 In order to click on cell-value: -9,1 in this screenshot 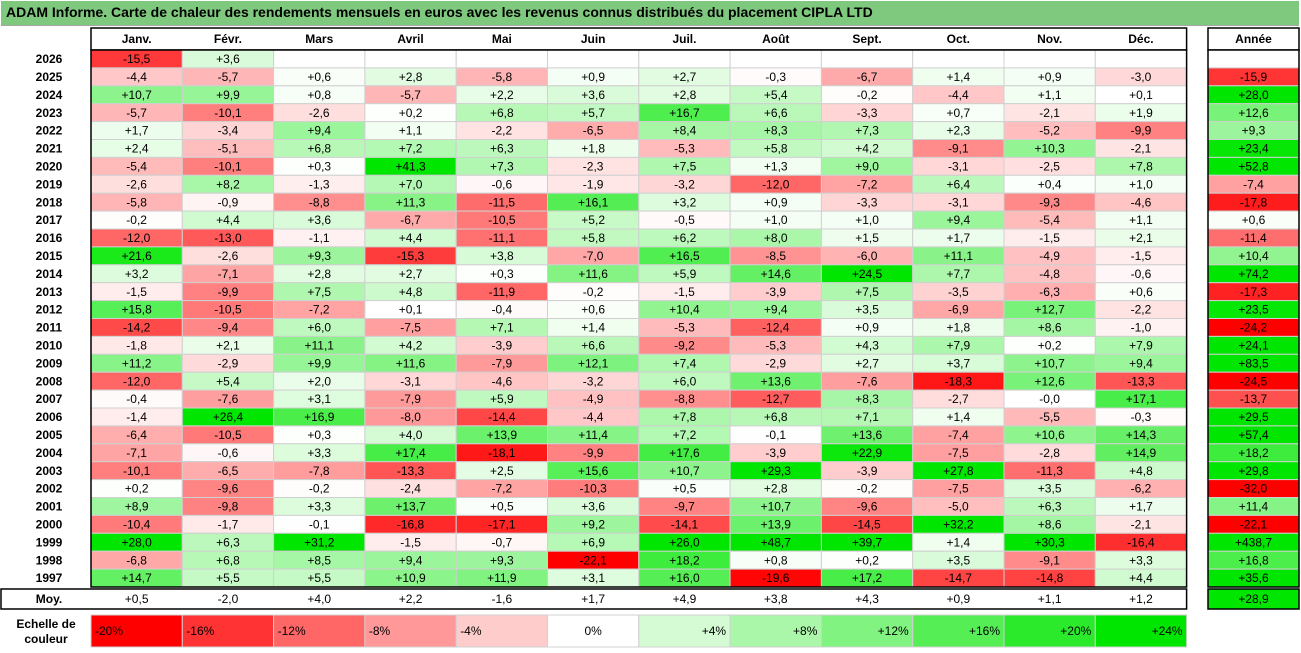, I will do `click(958, 149)`.